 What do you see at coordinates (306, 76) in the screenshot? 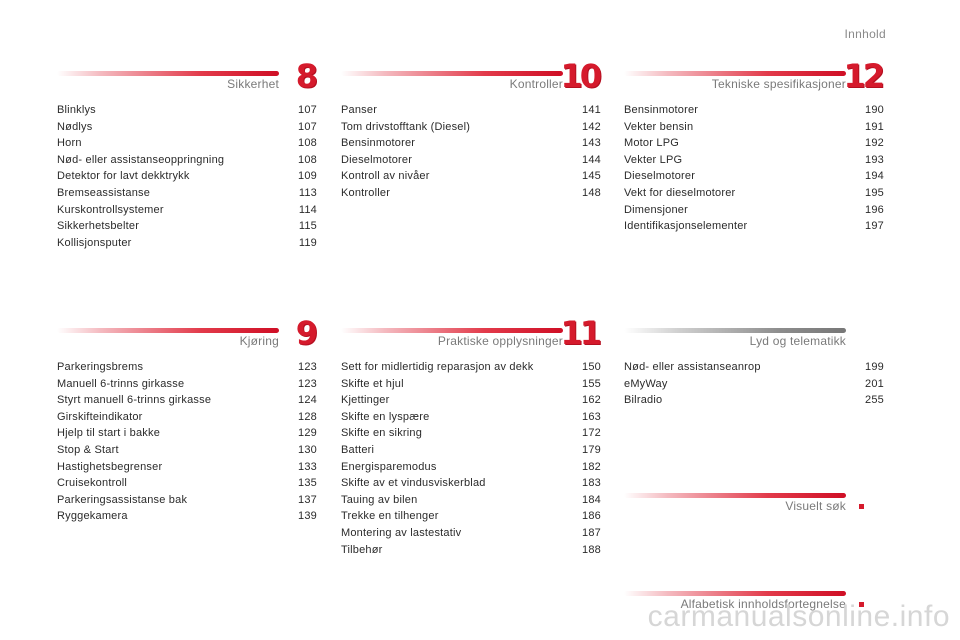
I see `section-number: 8` at bounding box center [306, 76].